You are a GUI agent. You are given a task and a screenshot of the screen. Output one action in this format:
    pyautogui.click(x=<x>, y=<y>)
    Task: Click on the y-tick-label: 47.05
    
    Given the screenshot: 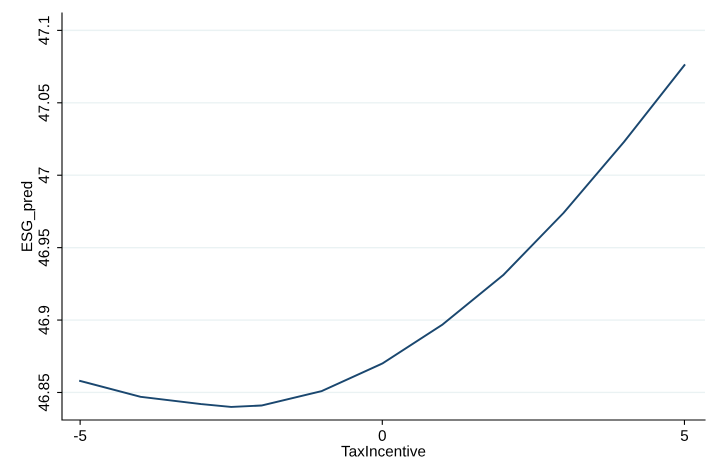 What is the action you would take?
    pyautogui.click(x=44, y=103)
    